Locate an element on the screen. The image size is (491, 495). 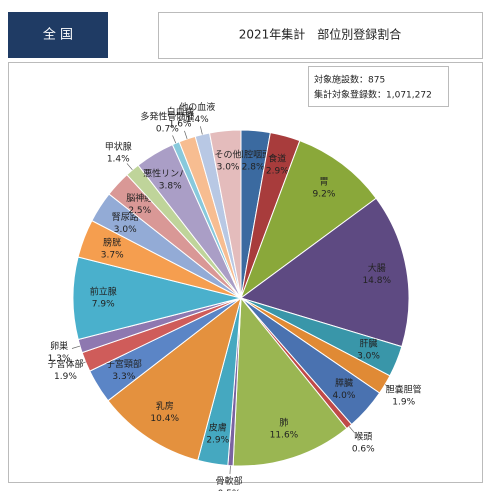
note: 集計対象登録数：1,071,272 is located at coordinates (373, 95).